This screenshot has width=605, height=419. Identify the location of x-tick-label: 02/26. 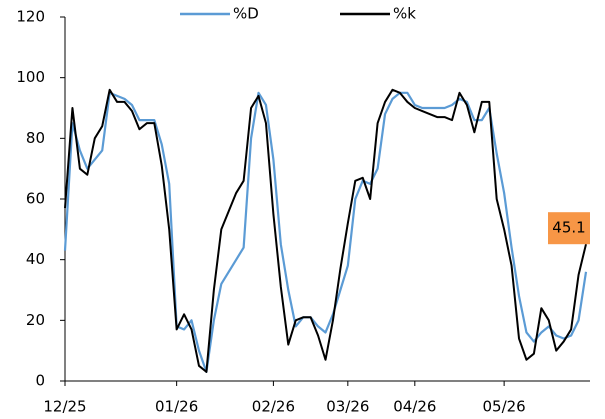
(273, 407).